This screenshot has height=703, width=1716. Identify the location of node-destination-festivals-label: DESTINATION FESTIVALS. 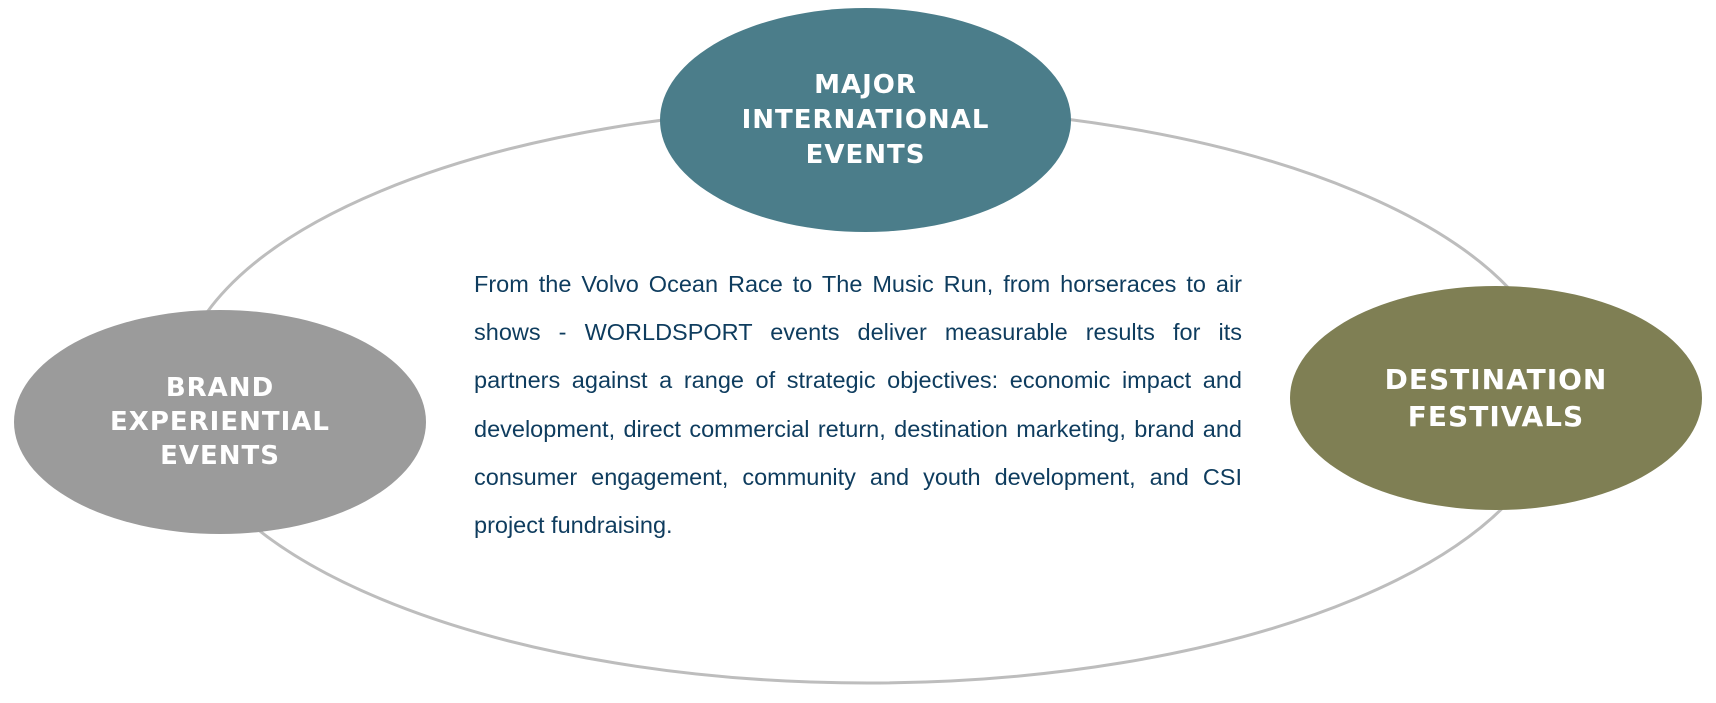
(1496, 398).